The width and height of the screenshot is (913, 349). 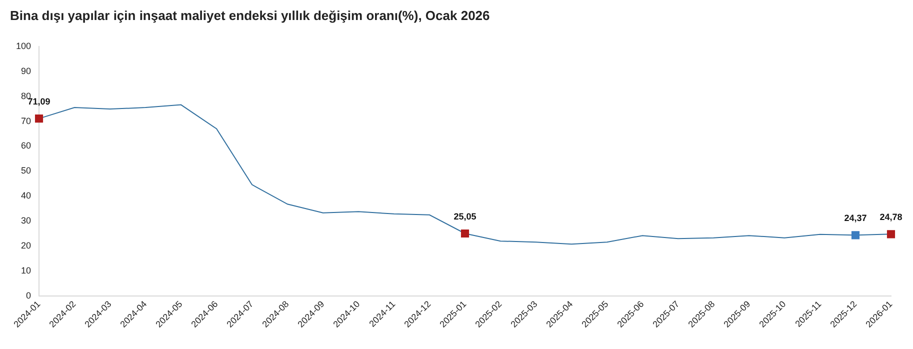 I want to click on data-label: 24,37, so click(x=855, y=218).